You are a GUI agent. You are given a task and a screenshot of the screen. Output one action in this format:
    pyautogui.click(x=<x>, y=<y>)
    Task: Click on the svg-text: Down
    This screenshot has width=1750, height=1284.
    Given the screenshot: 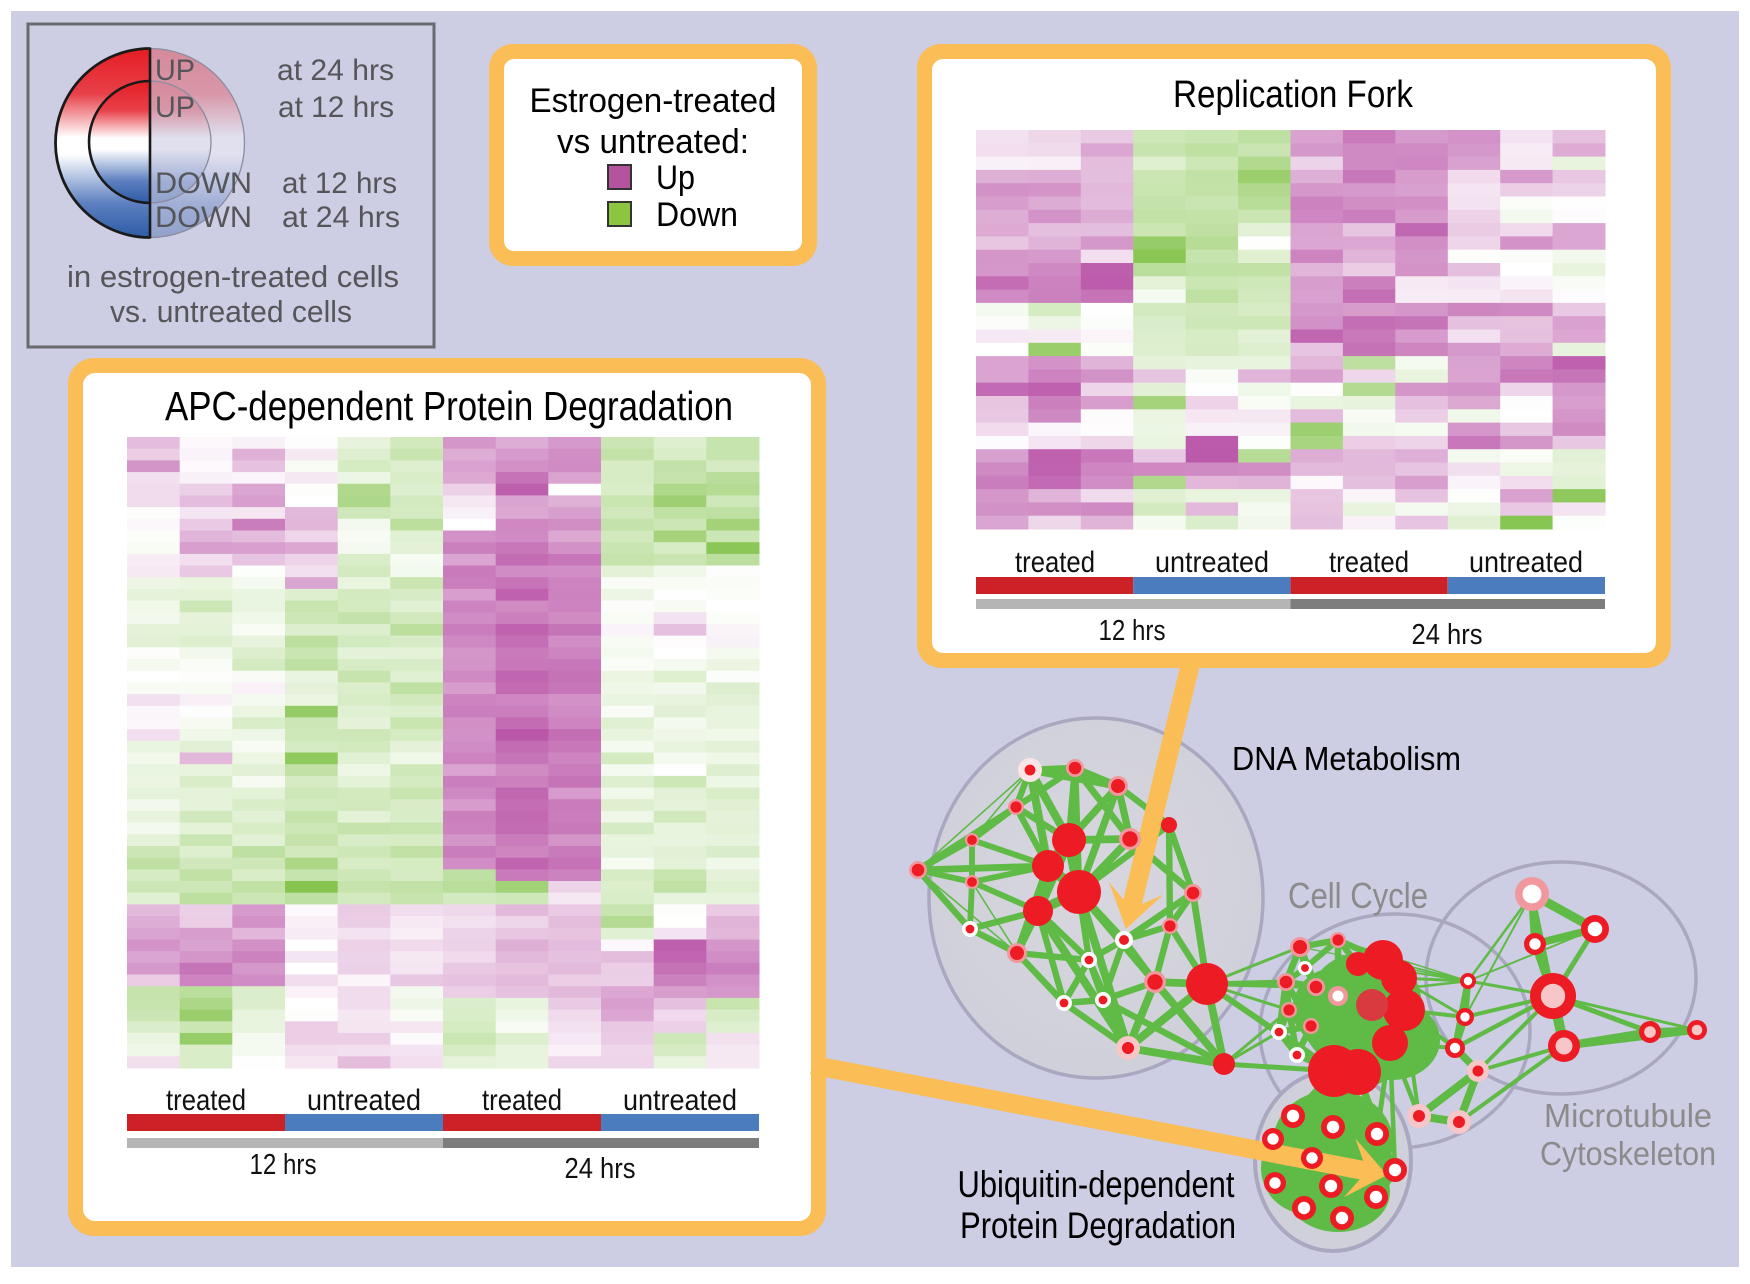 What is the action you would take?
    pyautogui.click(x=697, y=215)
    